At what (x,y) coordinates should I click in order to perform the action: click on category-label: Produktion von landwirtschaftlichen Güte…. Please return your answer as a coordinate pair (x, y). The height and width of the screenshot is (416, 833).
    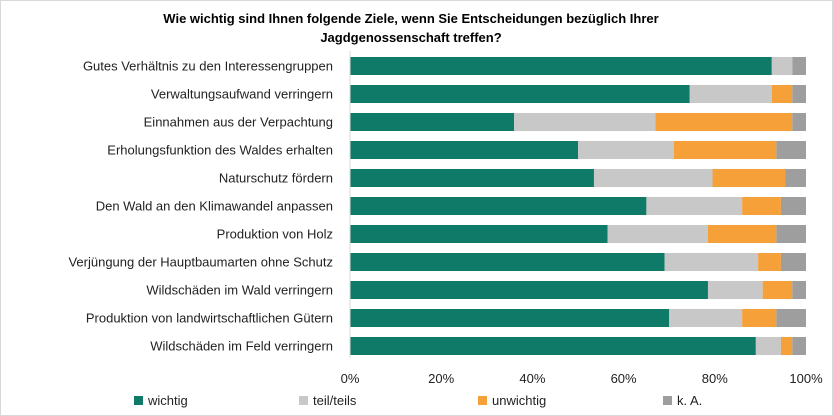
    Looking at the image, I should click on (209, 318).